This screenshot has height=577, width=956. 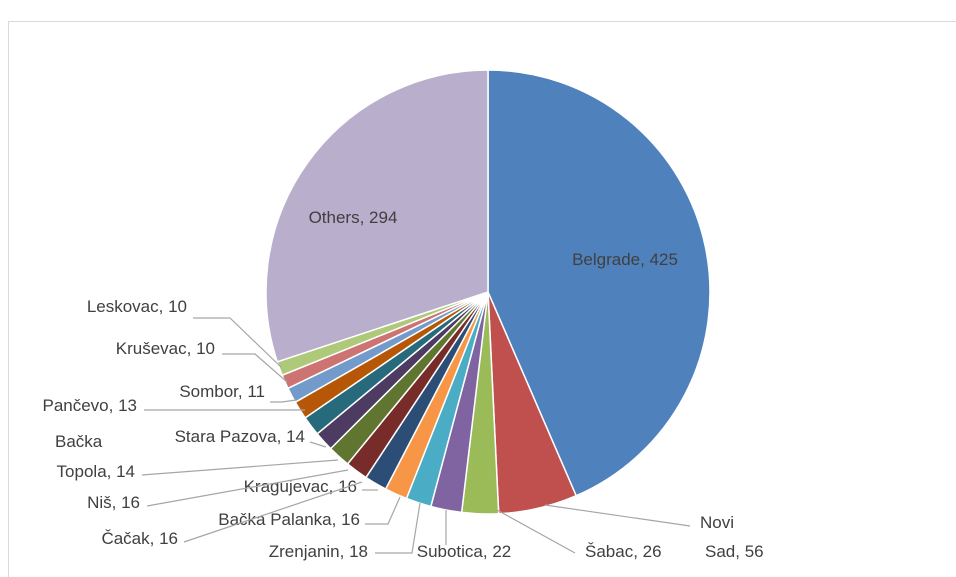 What do you see at coordinates (623, 551) in the screenshot?
I see `data-label: Šabac, 26` at bounding box center [623, 551].